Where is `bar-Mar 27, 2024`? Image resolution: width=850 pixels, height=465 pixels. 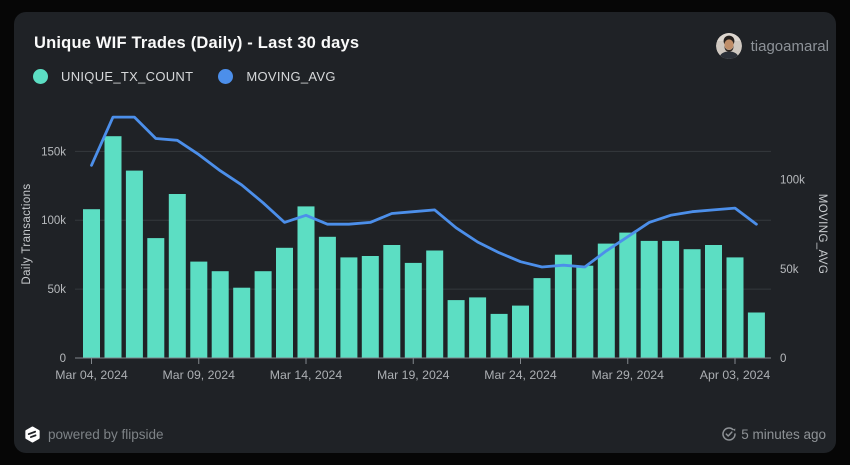
bar-Mar 27, 2024 is located at coordinates (585, 311).